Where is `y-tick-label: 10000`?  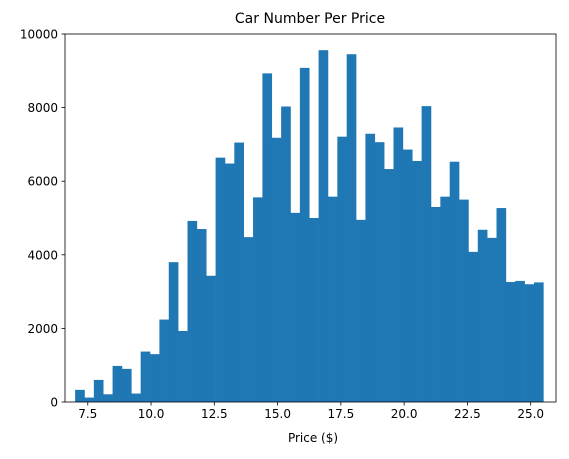
y-tick-label: 10000 is located at coordinates (39, 35).